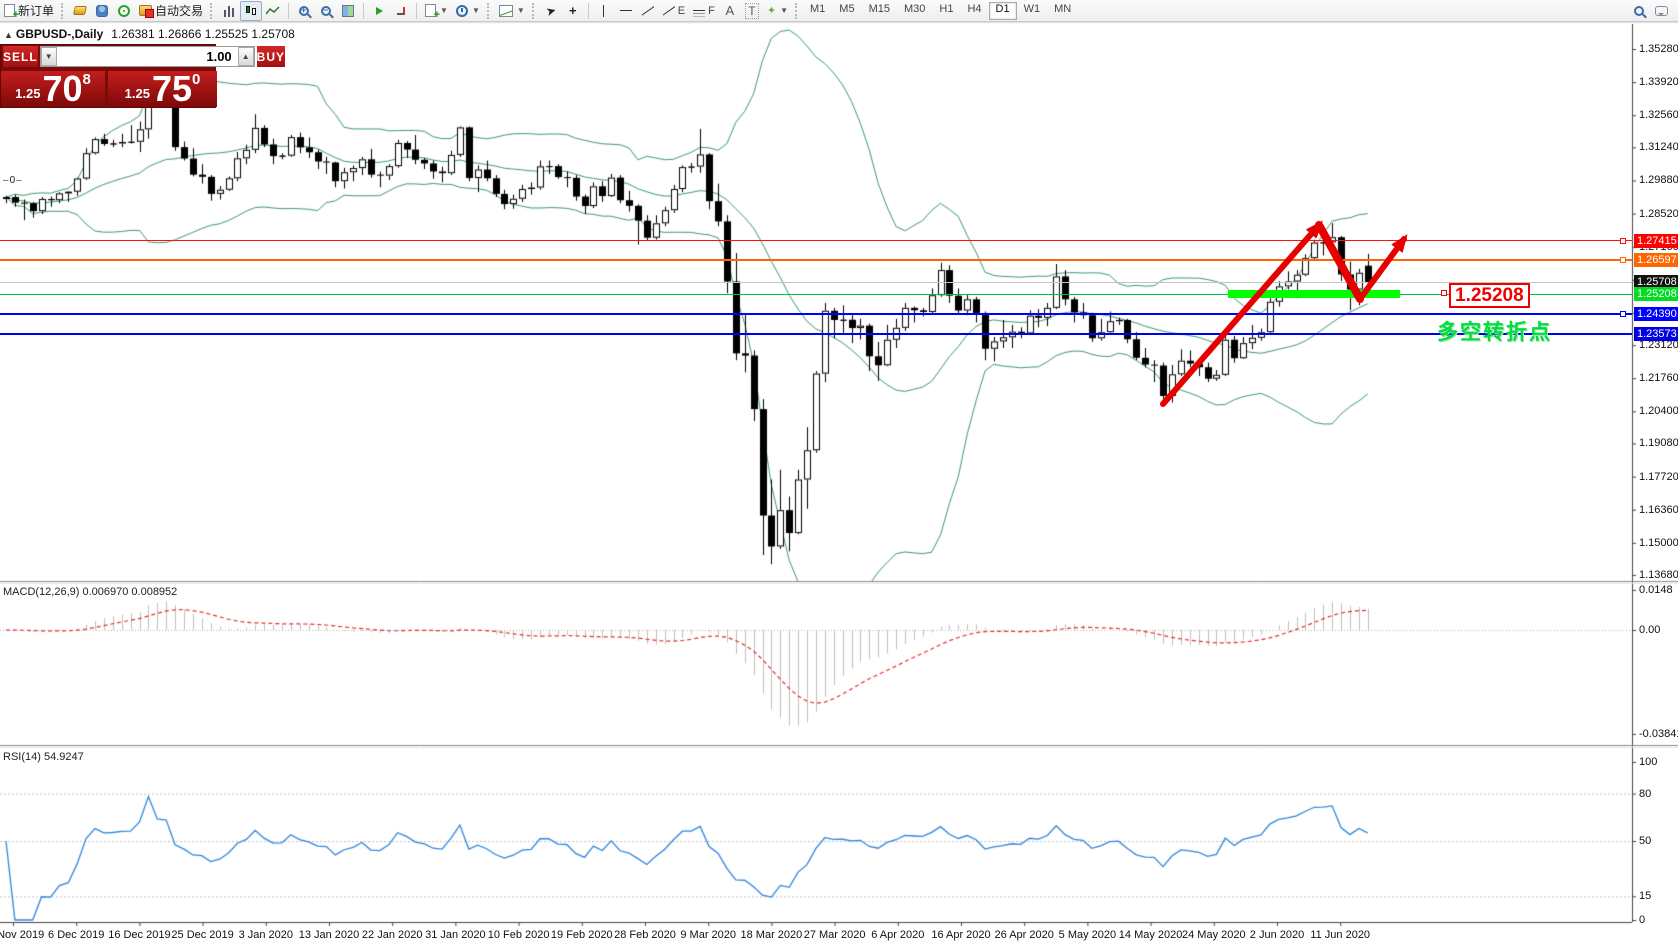 The image size is (1678, 947). I want to click on new-chart-button: ▼, so click(436, 11).